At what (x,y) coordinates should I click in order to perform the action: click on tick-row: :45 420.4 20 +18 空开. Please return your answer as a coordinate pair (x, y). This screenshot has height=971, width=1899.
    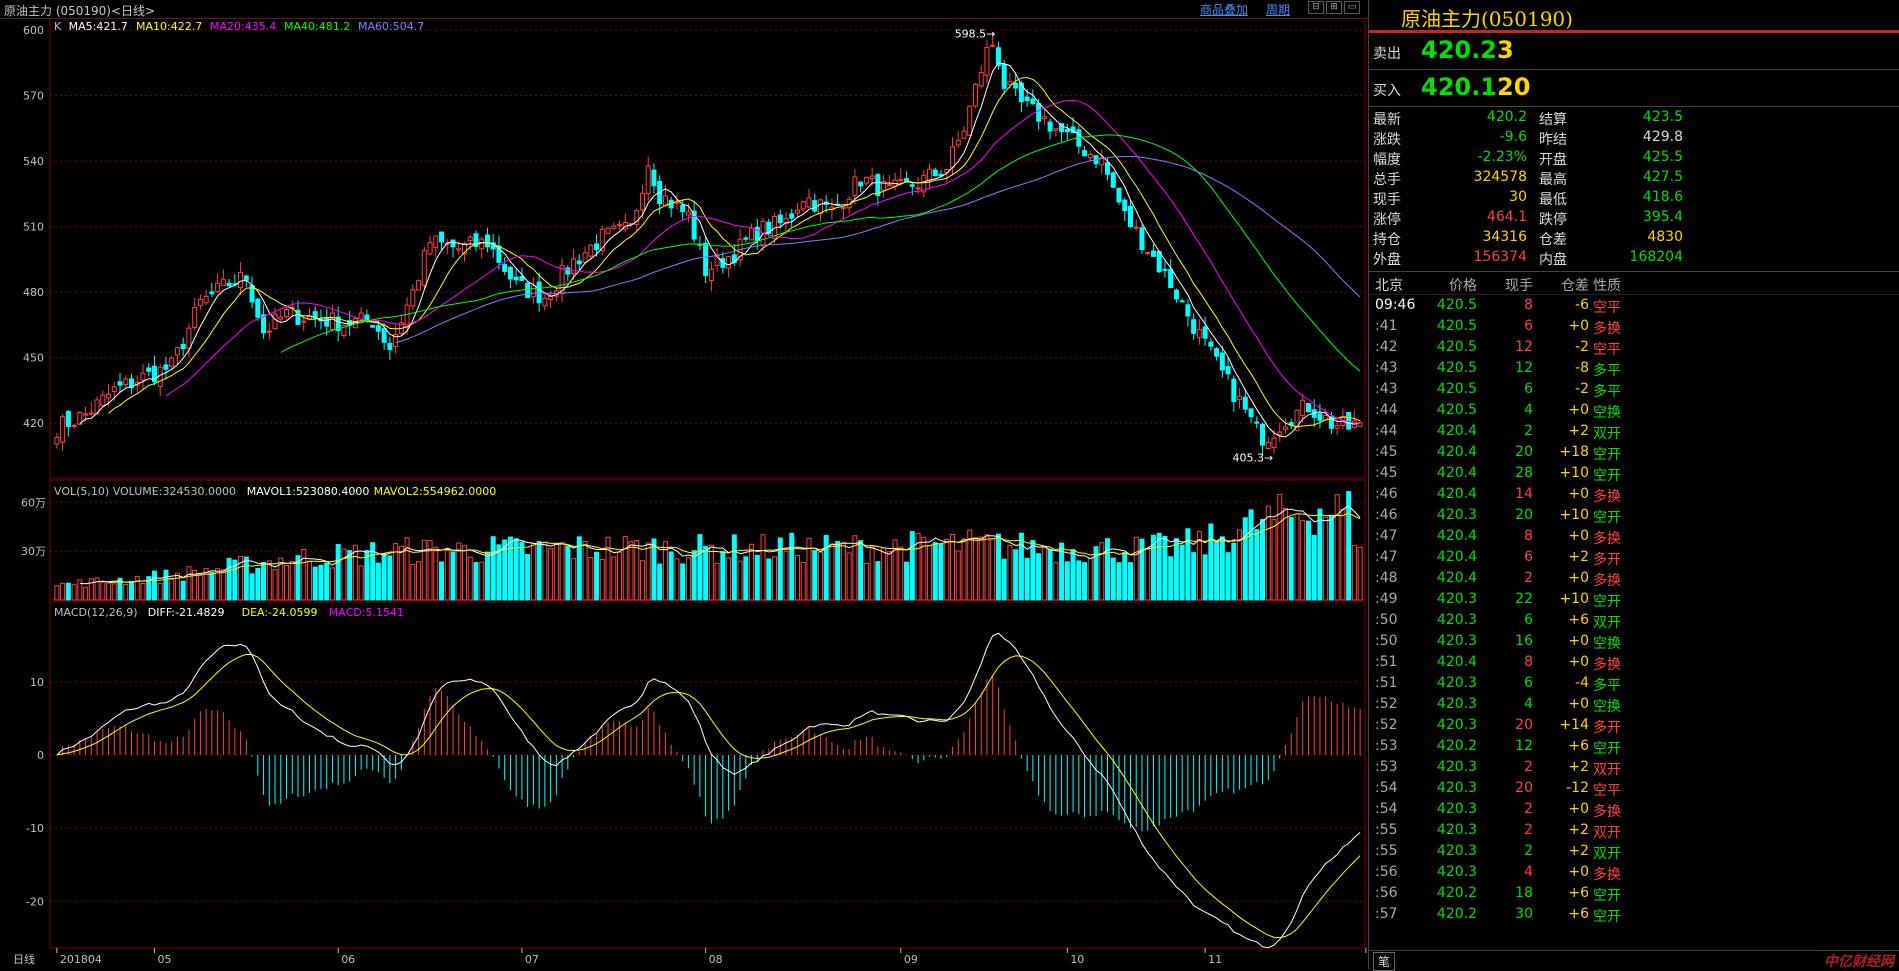
    Looking at the image, I should click on (1634, 452).